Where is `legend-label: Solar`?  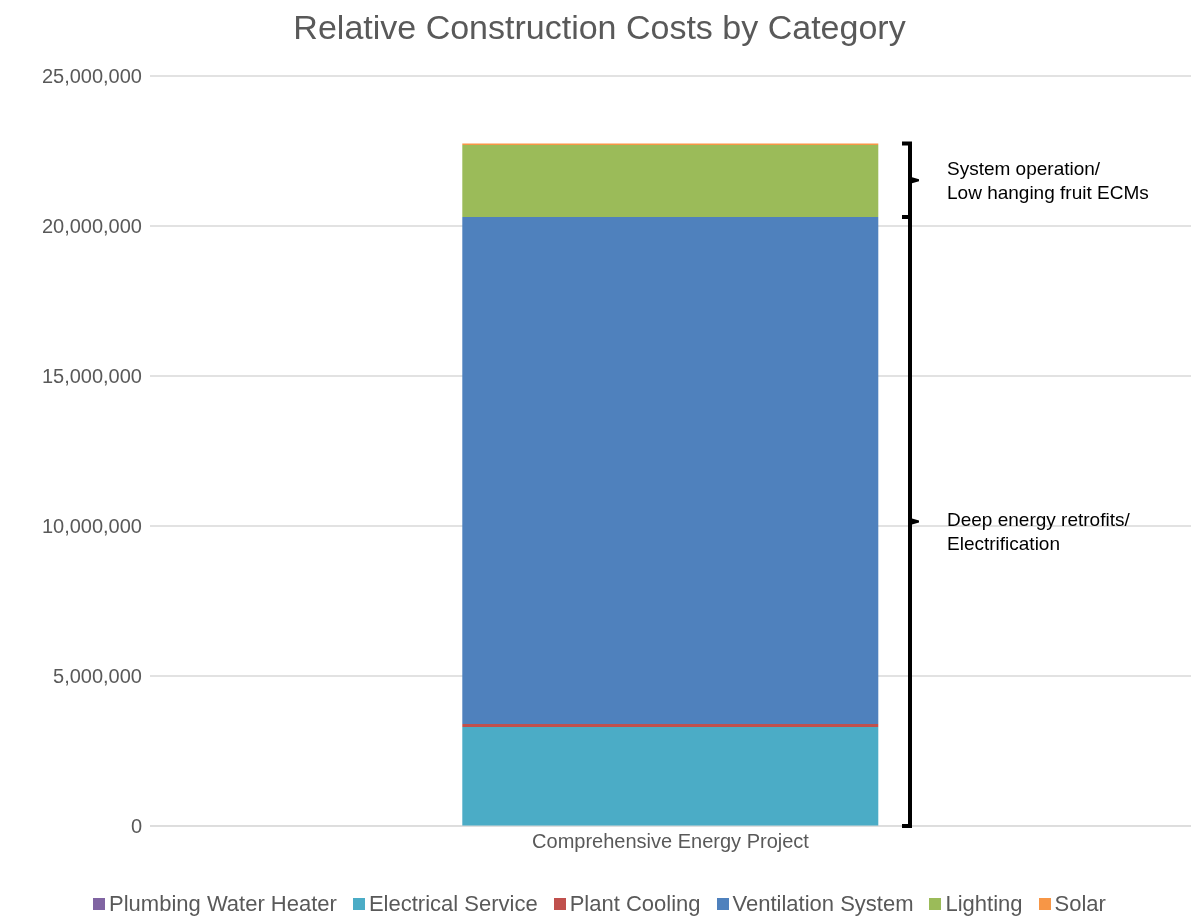 legend-label: Solar is located at coordinates (1079, 904).